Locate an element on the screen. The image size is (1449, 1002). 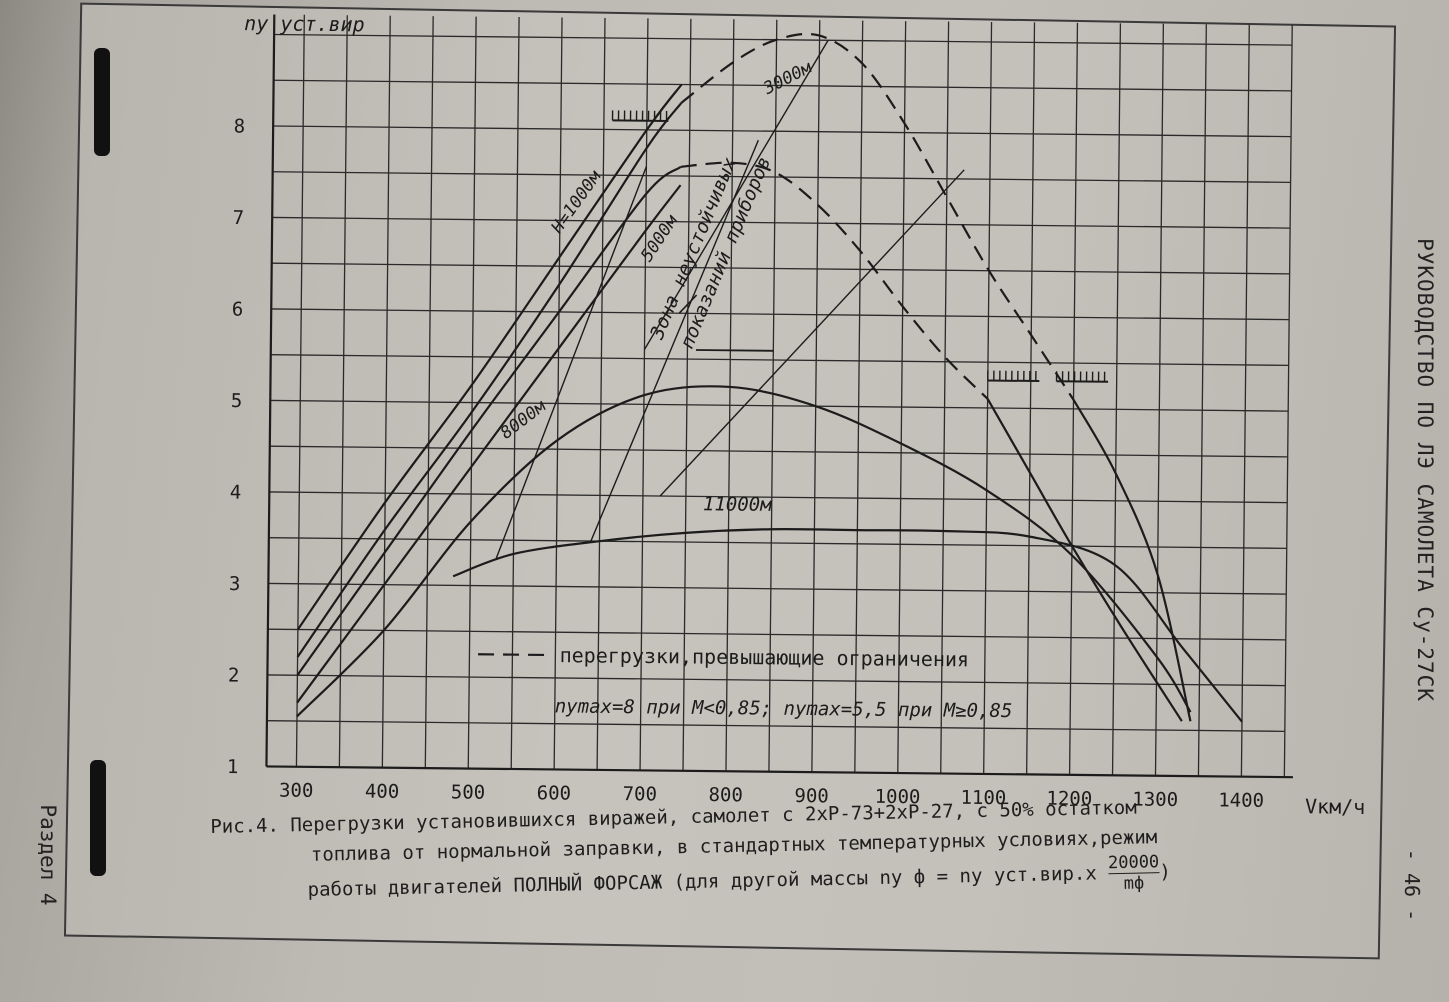
zone-arrow is located at coordinates (688, 304).